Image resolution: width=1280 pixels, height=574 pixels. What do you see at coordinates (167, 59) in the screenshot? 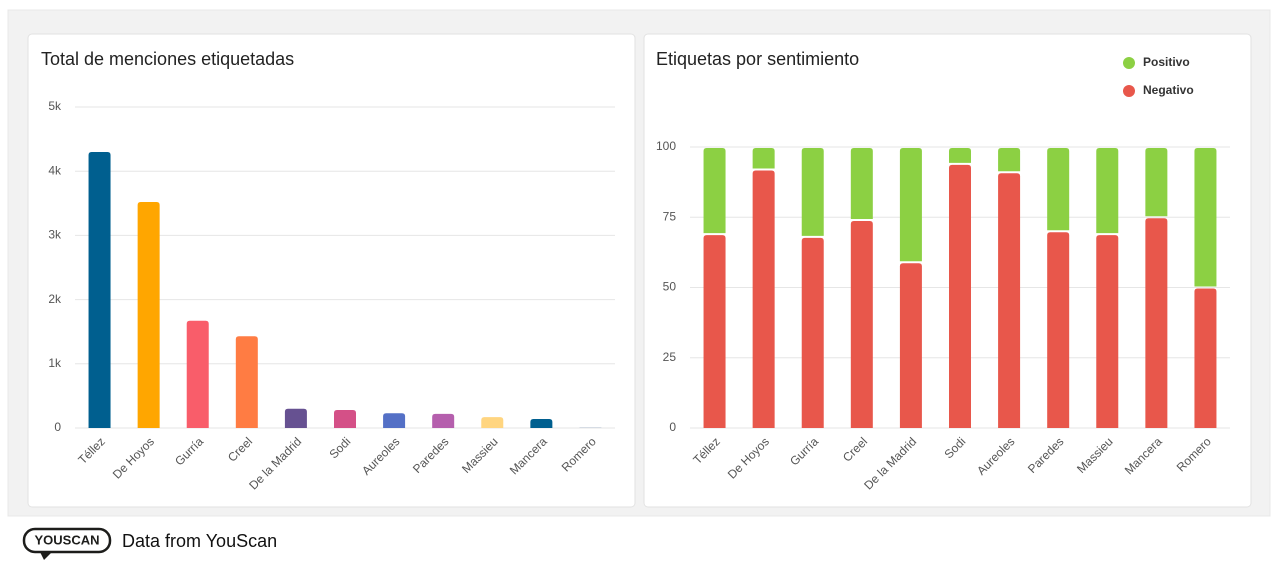
I see `chart-title: Total de menciones etiquetadas` at bounding box center [167, 59].